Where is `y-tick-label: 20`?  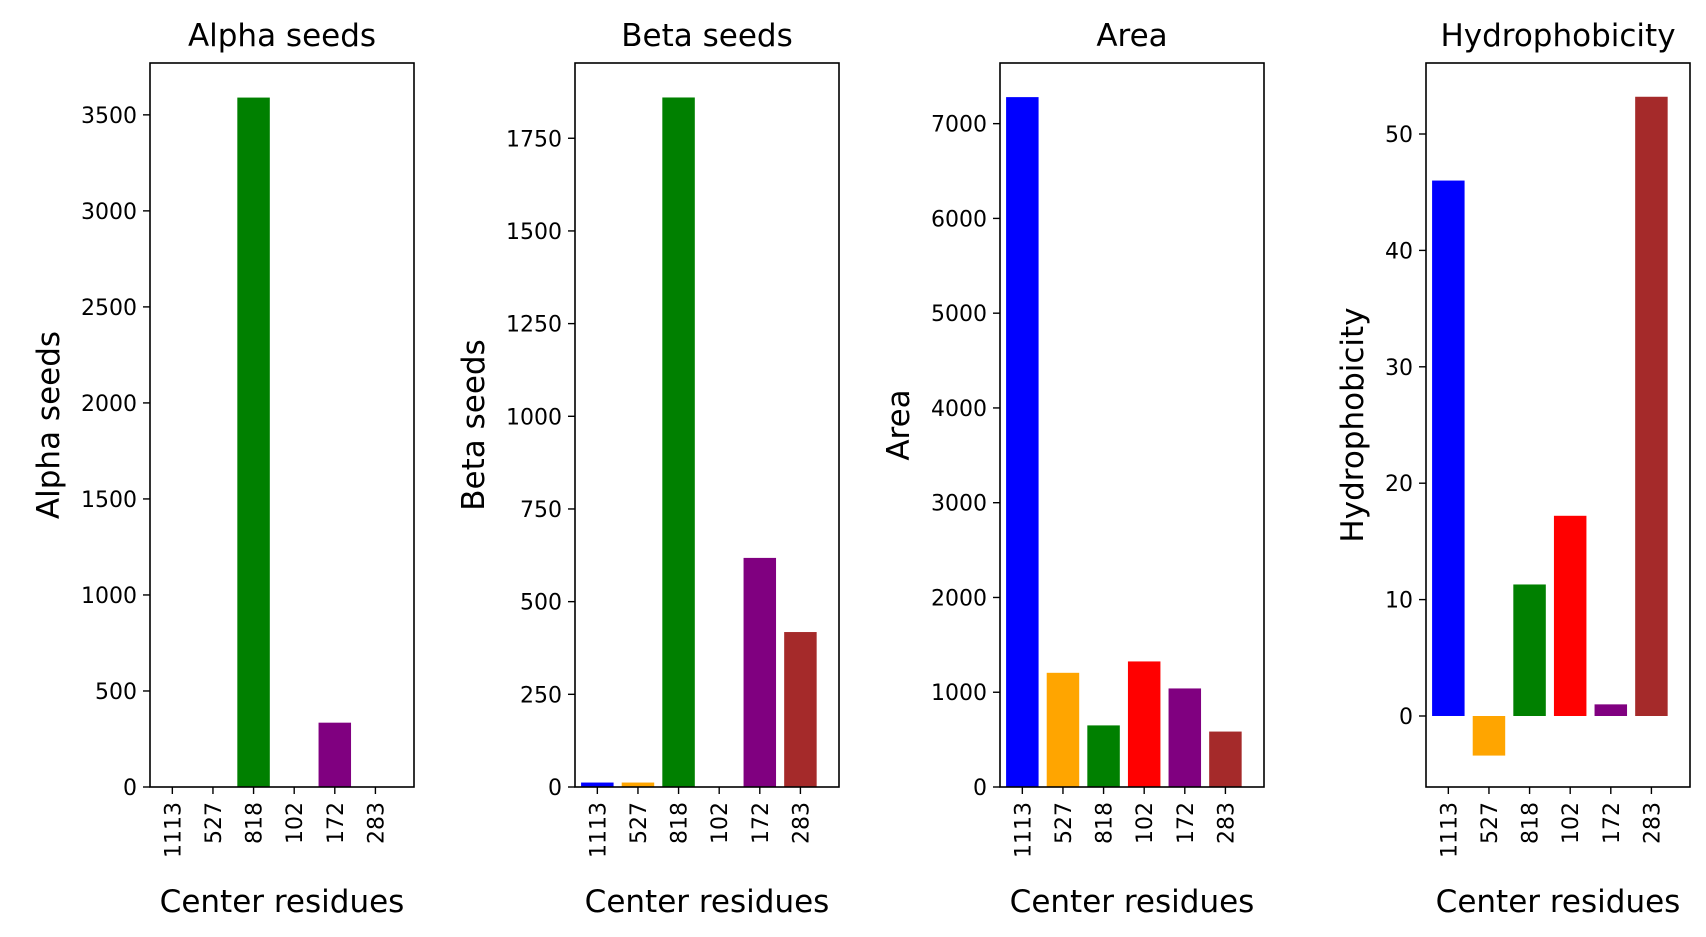
y-tick-label: 20 is located at coordinates (1399, 484).